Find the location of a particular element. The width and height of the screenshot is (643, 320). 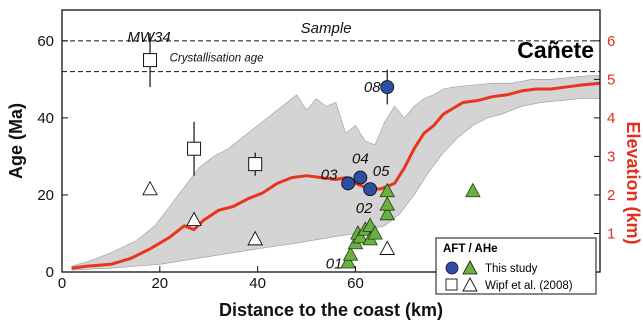

x-tick-label: 0 is located at coordinates (62, 283).